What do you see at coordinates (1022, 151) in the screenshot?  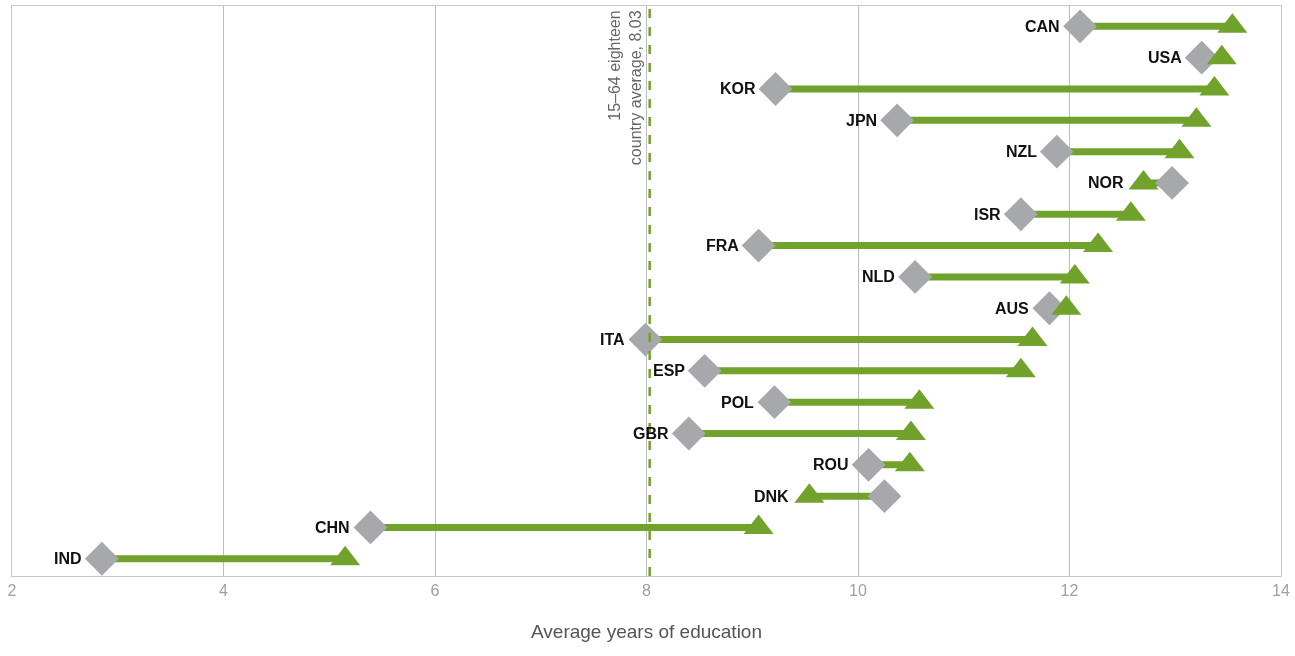 I see `y-tick-label: NZL` at bounding box center [1022, 151].